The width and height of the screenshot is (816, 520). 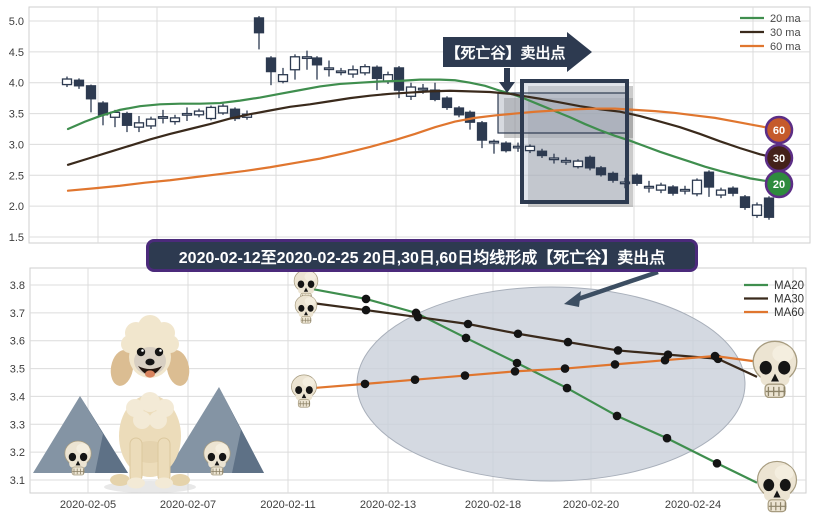 What do you see at coordinates (150, 374) in the screenshot?
I see `dog-tongue` at bounding box center [150, 374].